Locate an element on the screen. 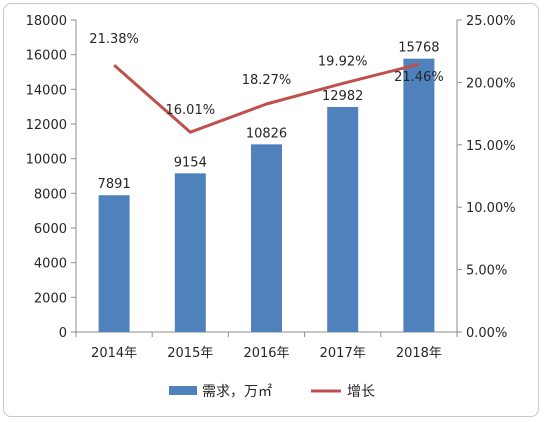 This screenshot has height=422, width=544. growth-line is located at coordinates (266, 98).